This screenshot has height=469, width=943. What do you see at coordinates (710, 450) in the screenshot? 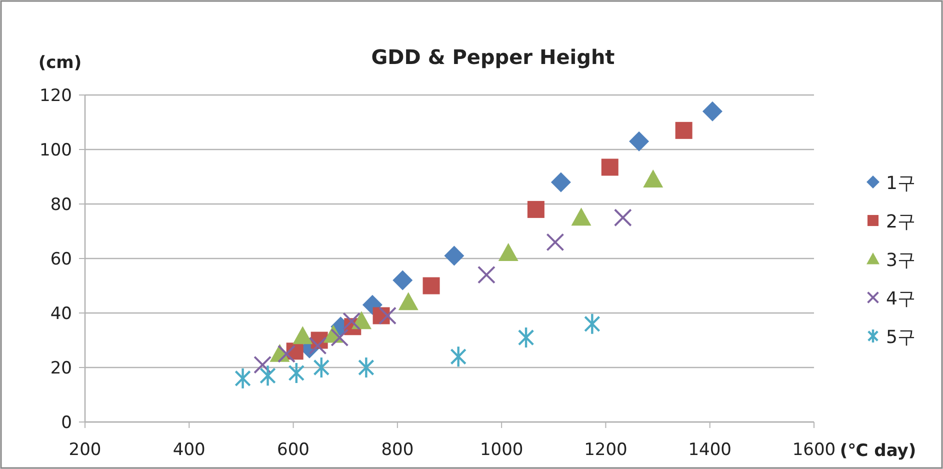
I see `x-tick-label: 1400` at bounding box center [710, 450].